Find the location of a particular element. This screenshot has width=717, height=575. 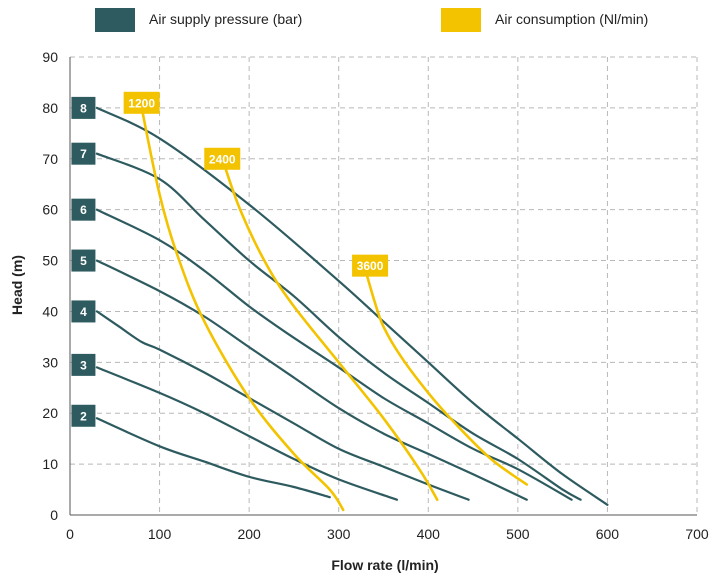

x-axis-title: Flow rate (l/min) is located at coordinates (384, 565).